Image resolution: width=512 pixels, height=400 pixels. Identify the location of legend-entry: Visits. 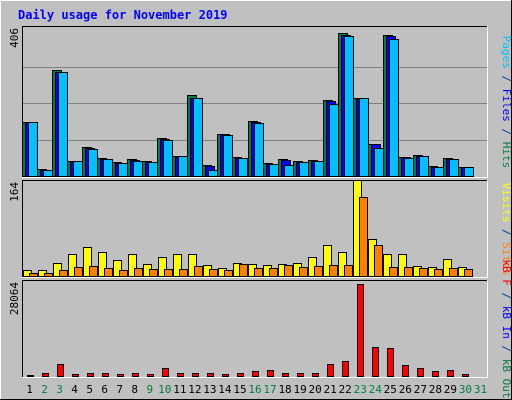
(506, 203).